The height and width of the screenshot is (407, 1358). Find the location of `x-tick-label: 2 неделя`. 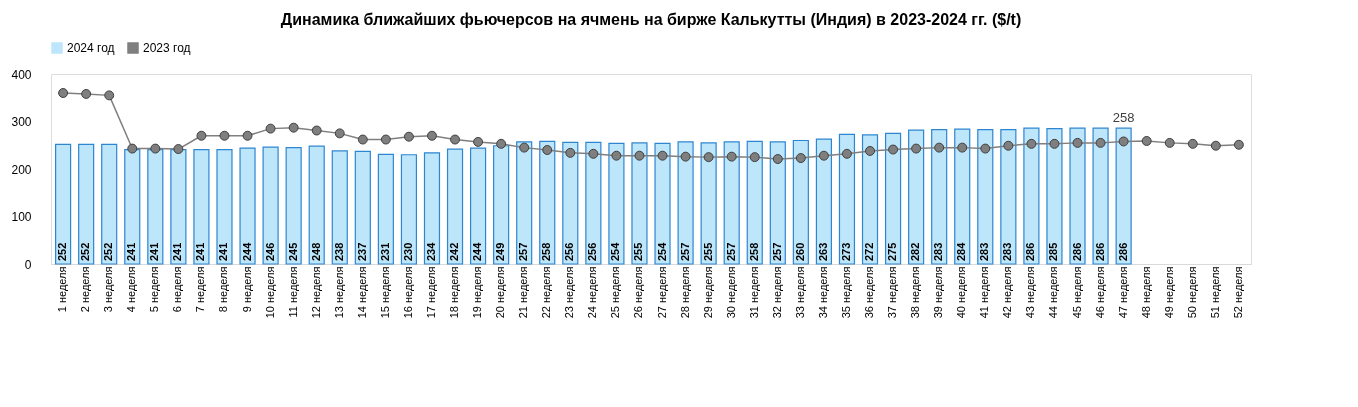

x-tick-label: 2 неделя is located at coordinates (85, 289).